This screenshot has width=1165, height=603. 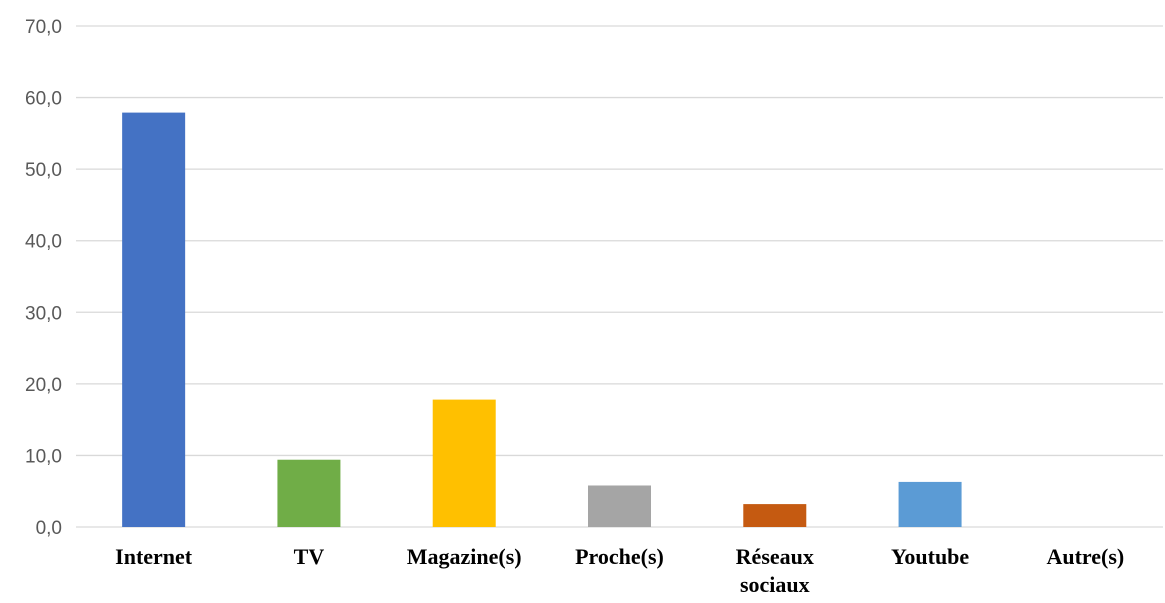 I want to click on x-tick-label: TV, so click(x=309, y=556).